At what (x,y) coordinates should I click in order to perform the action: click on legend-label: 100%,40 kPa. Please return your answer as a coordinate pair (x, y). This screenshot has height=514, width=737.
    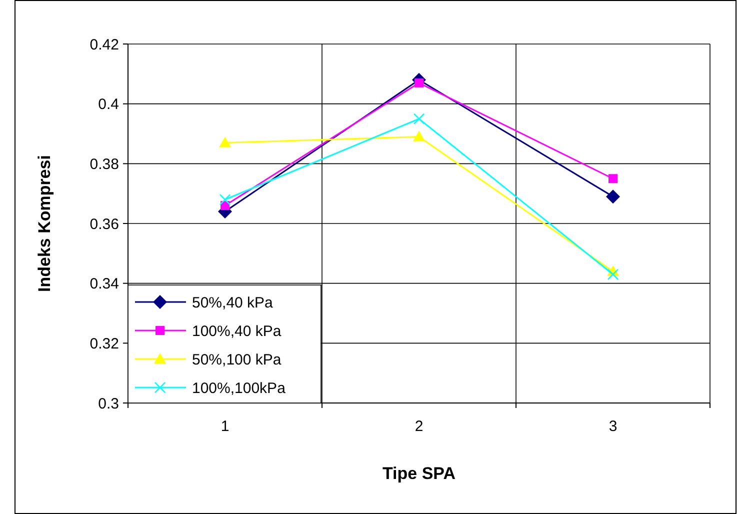
    Looking at the image, I should click on (237, 331).